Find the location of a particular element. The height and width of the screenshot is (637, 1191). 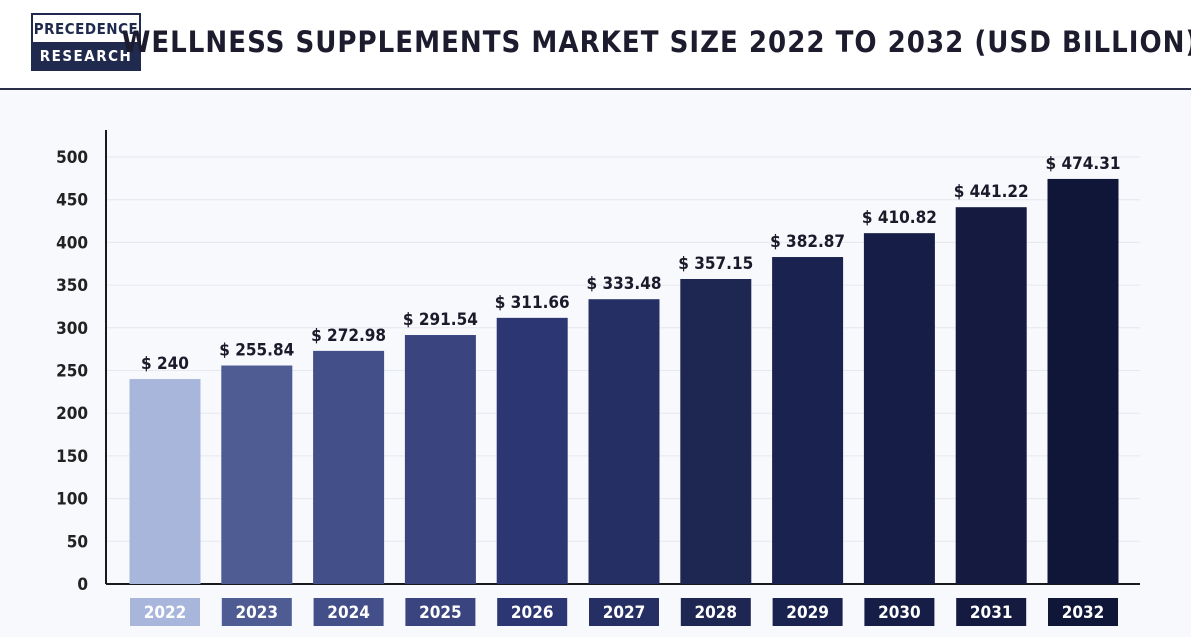

category-label: 2028 is located at coordinates (716, 613).